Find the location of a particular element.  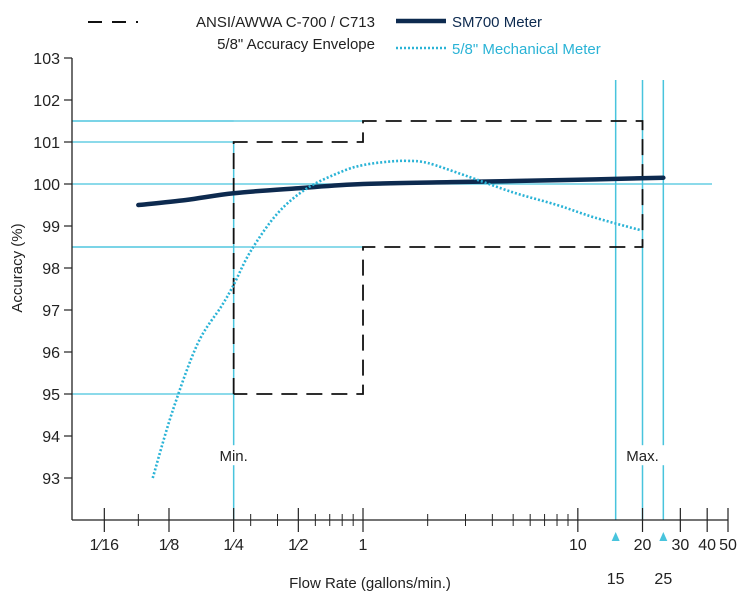

x-tick-label: 1 is located at coordinates (363, 545).